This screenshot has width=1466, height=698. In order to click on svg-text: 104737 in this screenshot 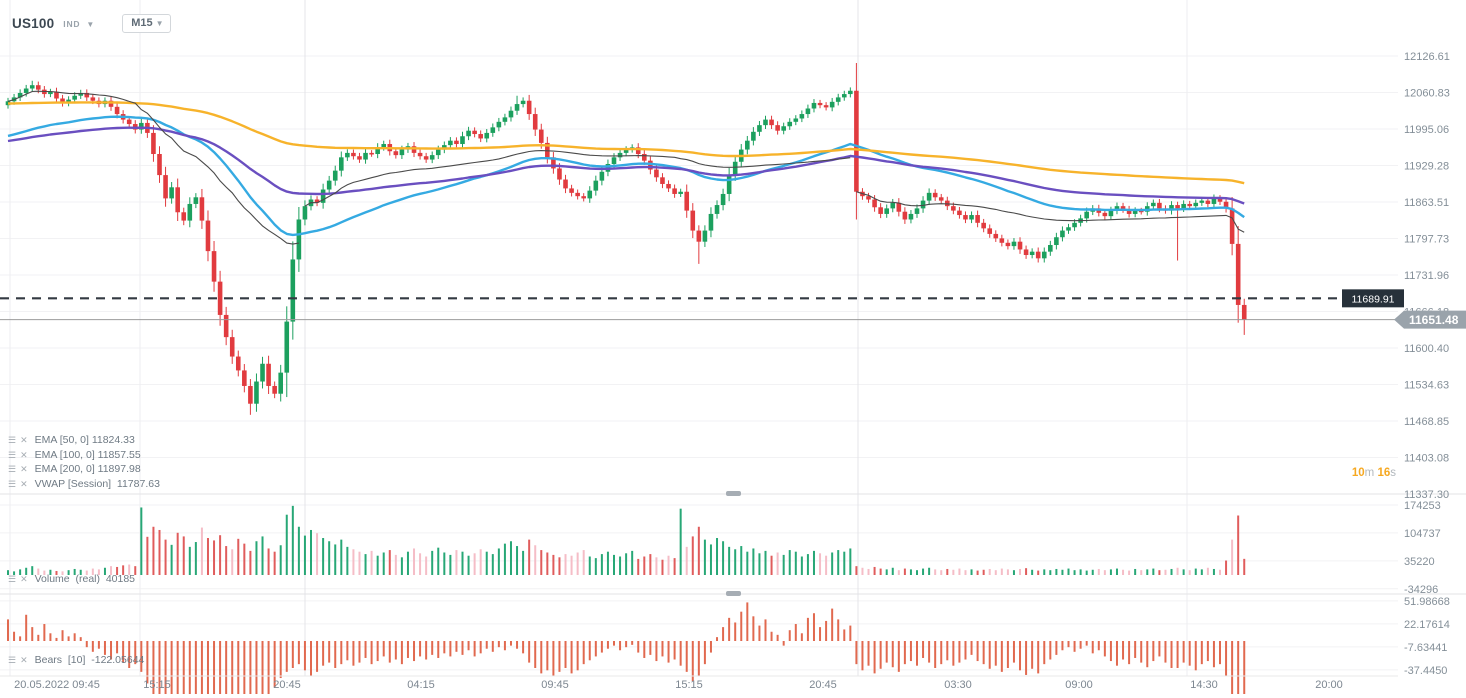, I will do `click(1422, 534)`.